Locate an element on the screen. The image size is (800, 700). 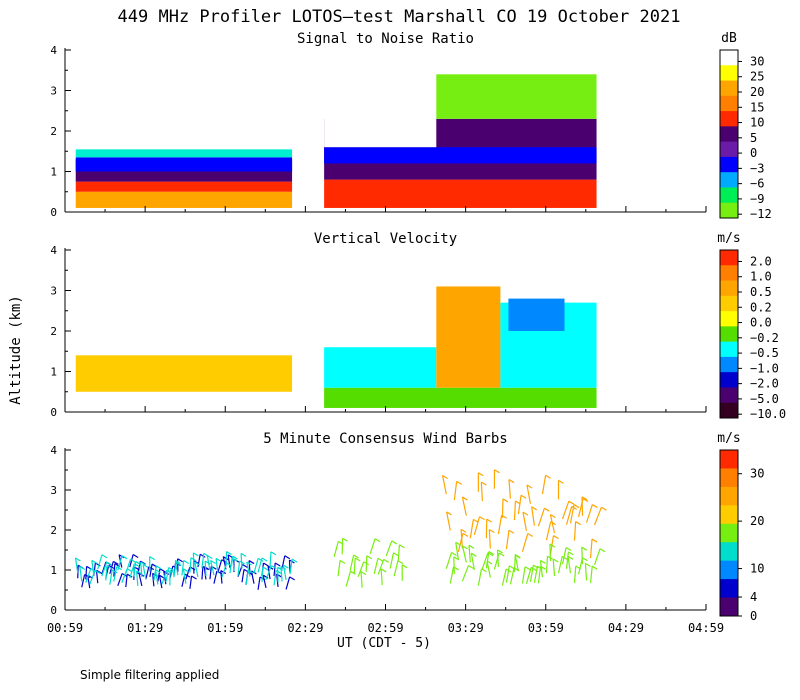
y-tick-label: 2 is located at coordinates (53, 331).